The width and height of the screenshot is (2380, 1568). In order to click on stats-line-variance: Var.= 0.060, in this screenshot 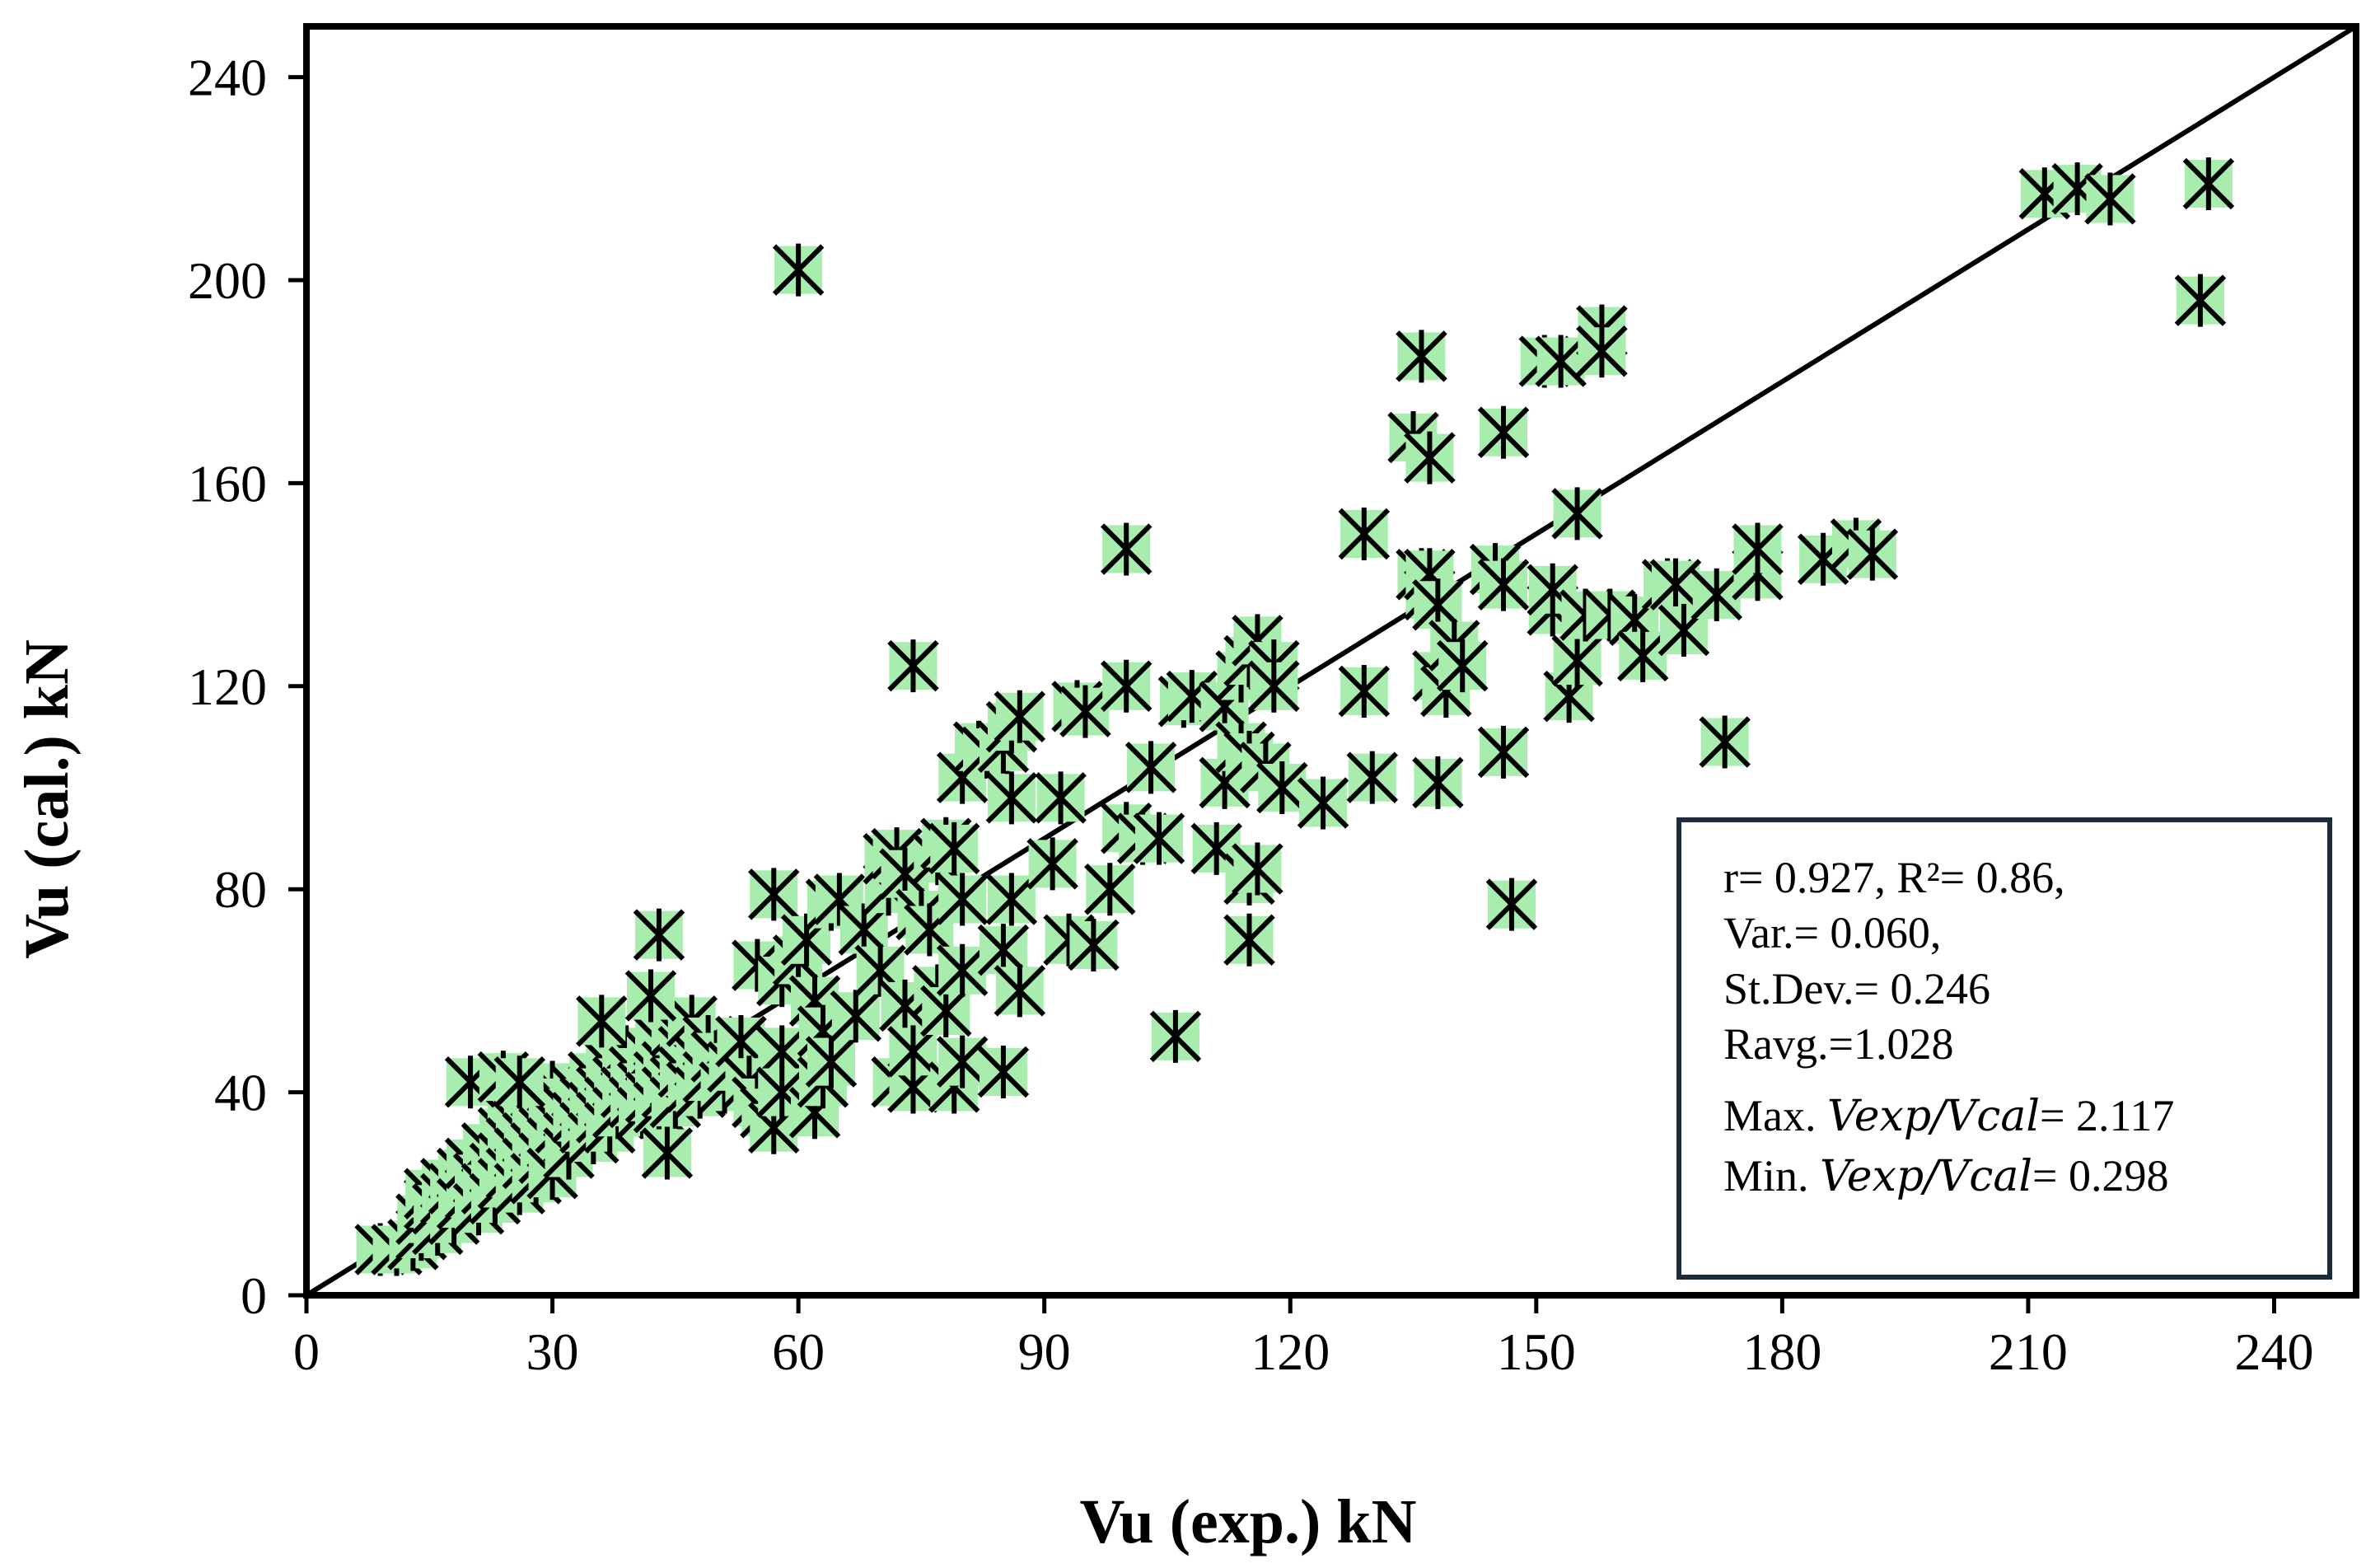, I will do `click(1832, 933)`.